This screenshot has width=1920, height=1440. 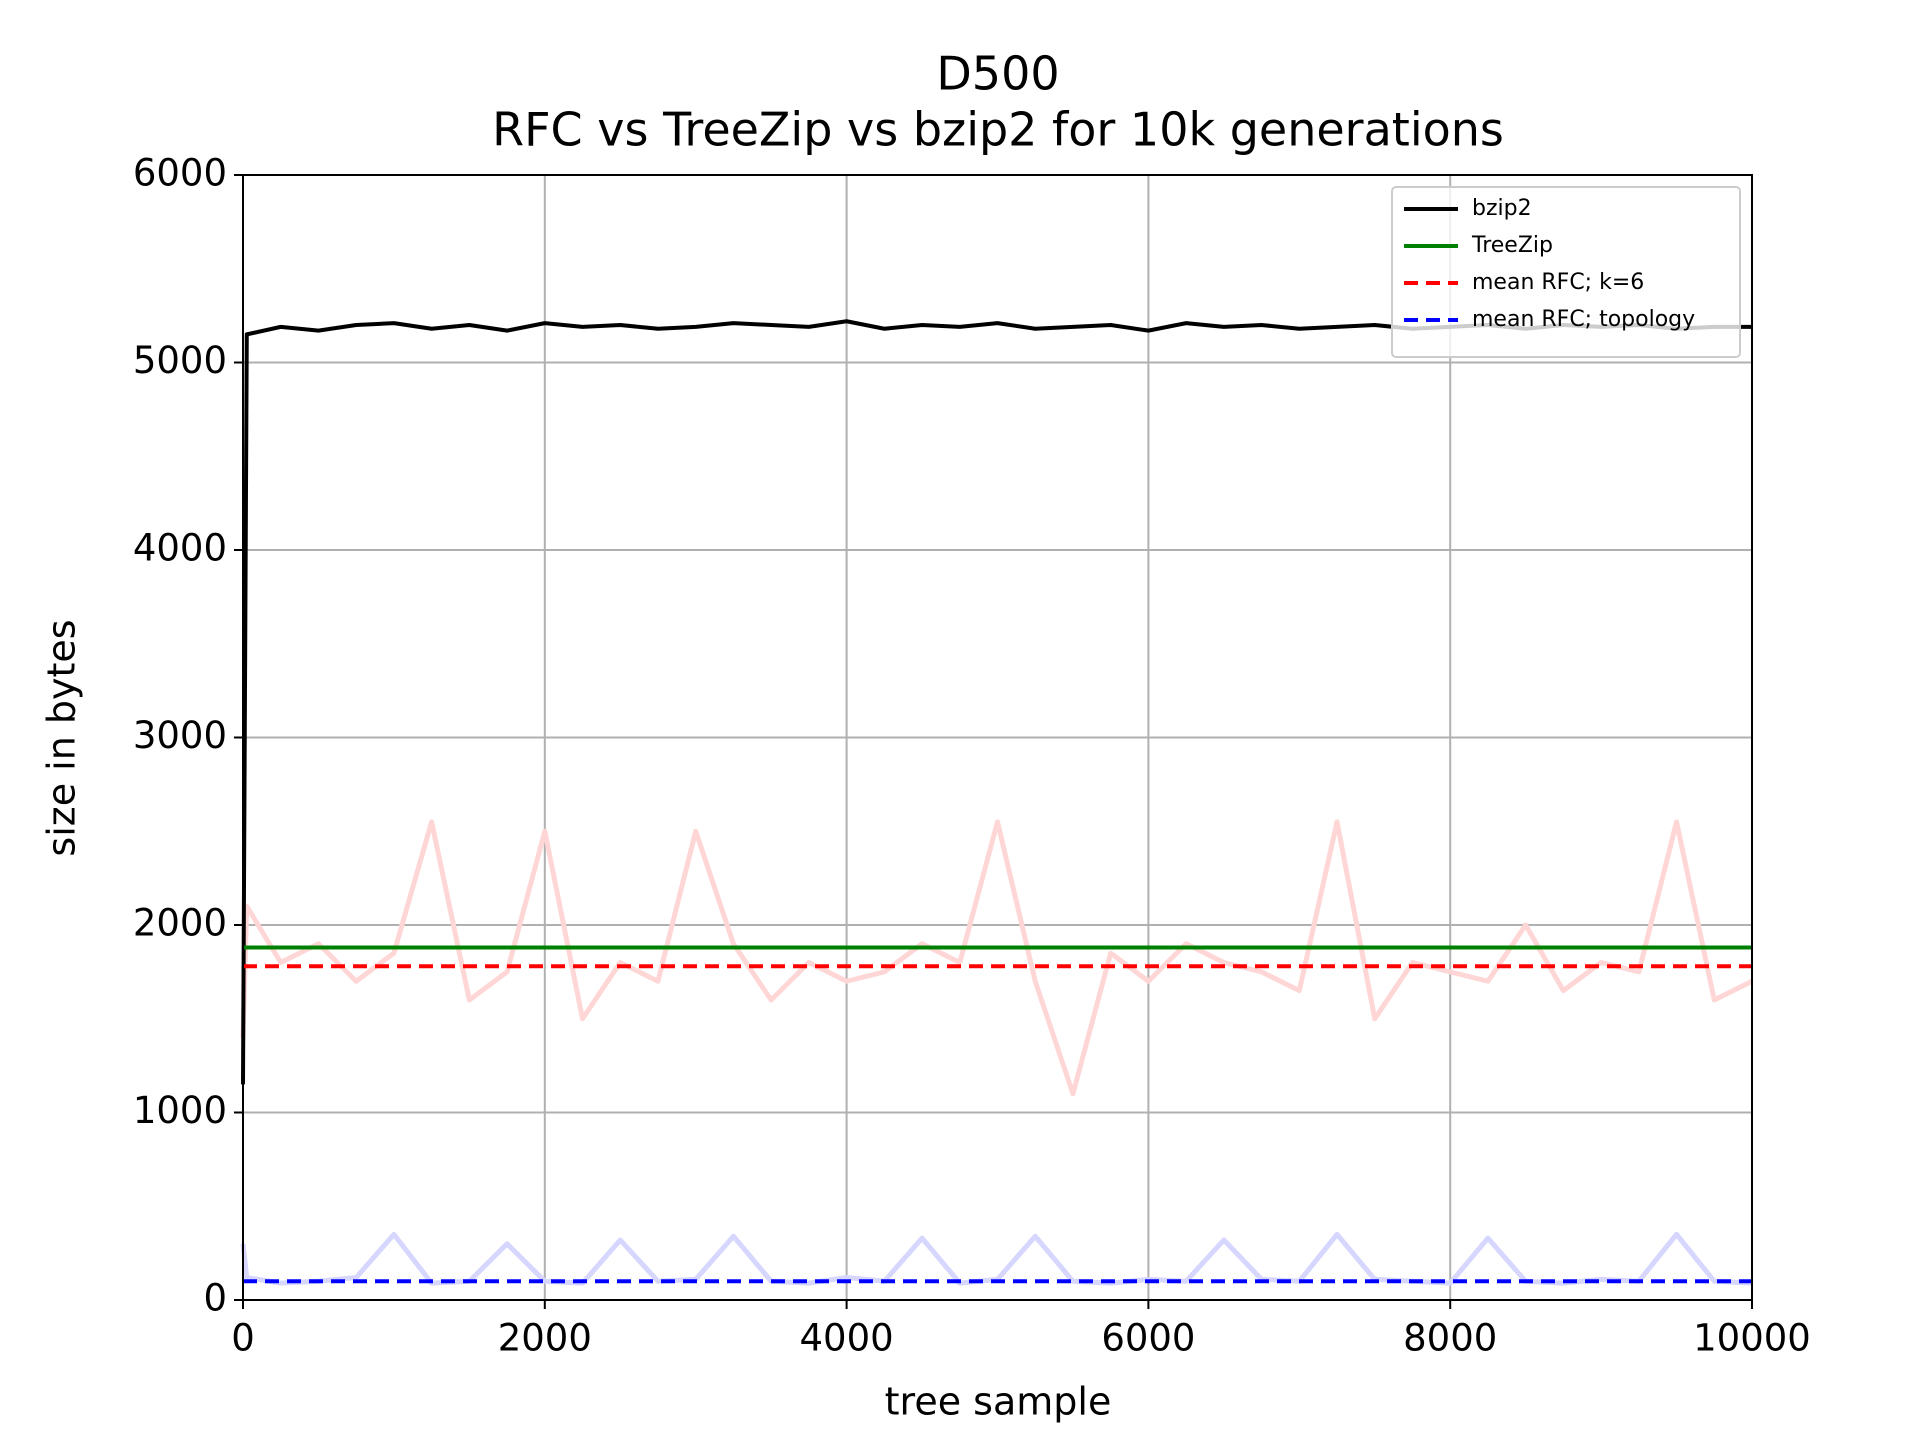 What do you see at coordinates (1558, 282) in the screenshot?
I see `legend-label: mean RFC; k=6` at bounding box center [1558, 282].